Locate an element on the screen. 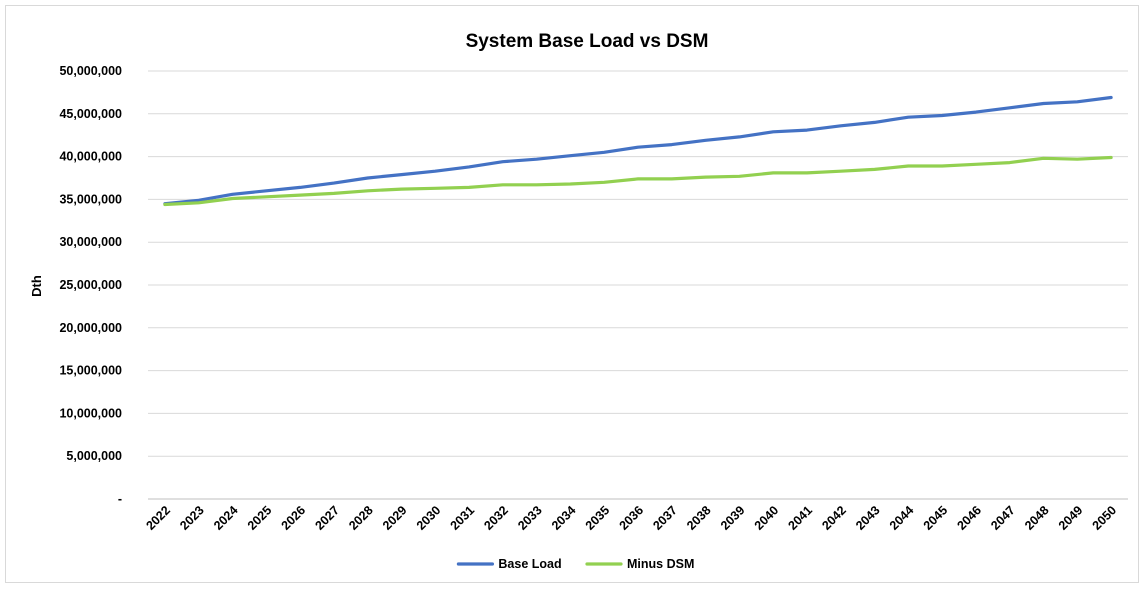 The height and width of the screenshot is (589, 1146). legend-label: Minus DSM is located at coordinates (660, 564).